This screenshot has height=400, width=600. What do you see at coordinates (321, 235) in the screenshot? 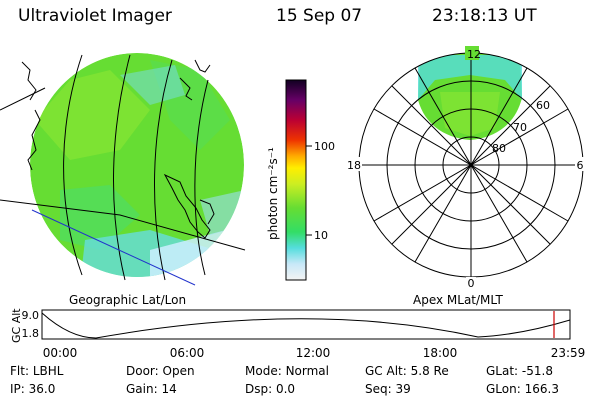
I see `colorbar-tick-label: 10` at bounding box center [321, 235].